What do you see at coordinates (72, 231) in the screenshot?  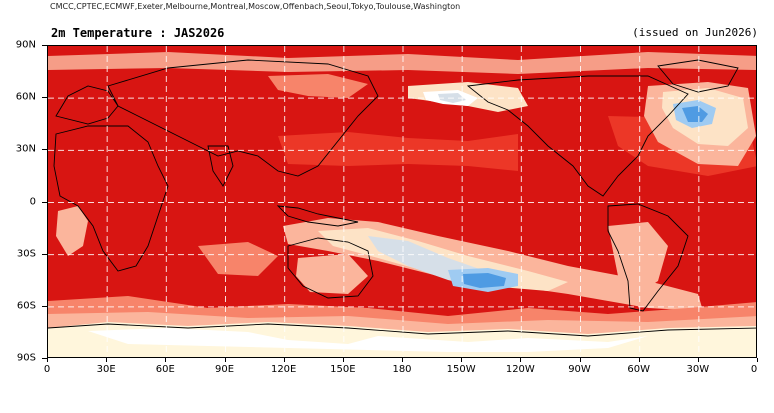 I see `africa-west-peach-patch` at bounding box center [72, 231].